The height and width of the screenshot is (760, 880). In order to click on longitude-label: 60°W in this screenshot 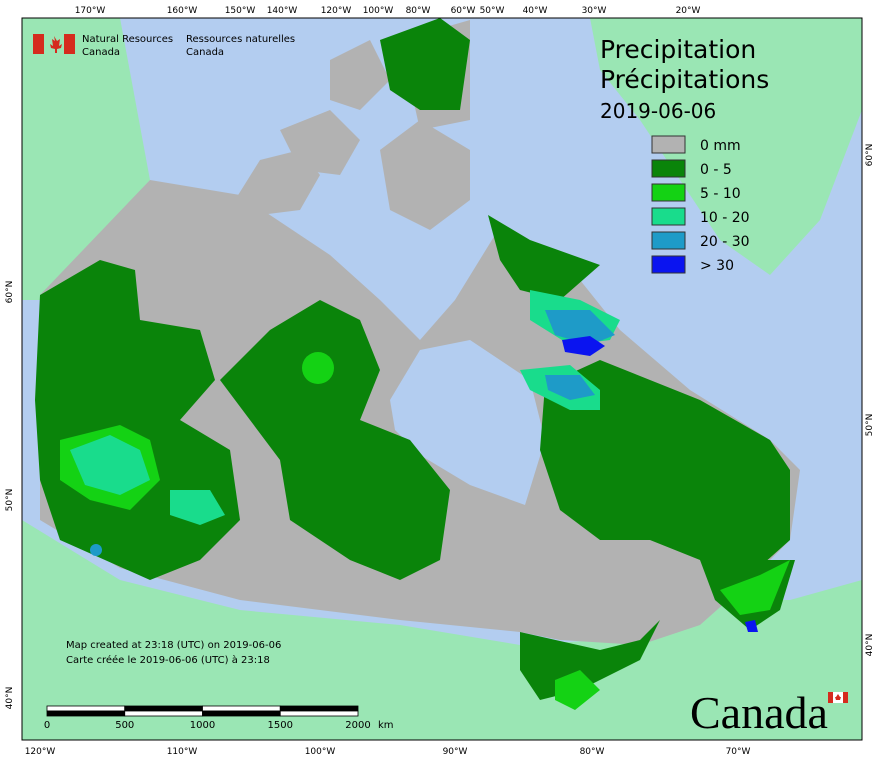, I will do `click(463, 11)`.